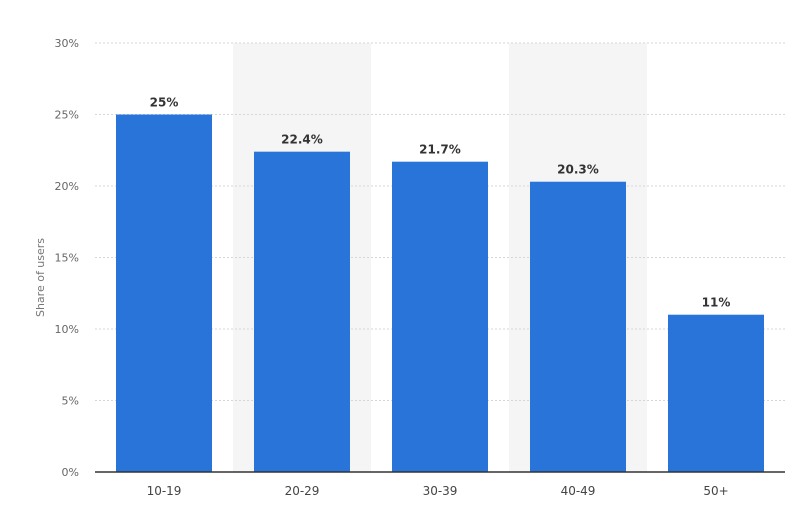 This screenshot has height=518, width=800. I want to click on data-label: 22.4%, so click(302, 140).